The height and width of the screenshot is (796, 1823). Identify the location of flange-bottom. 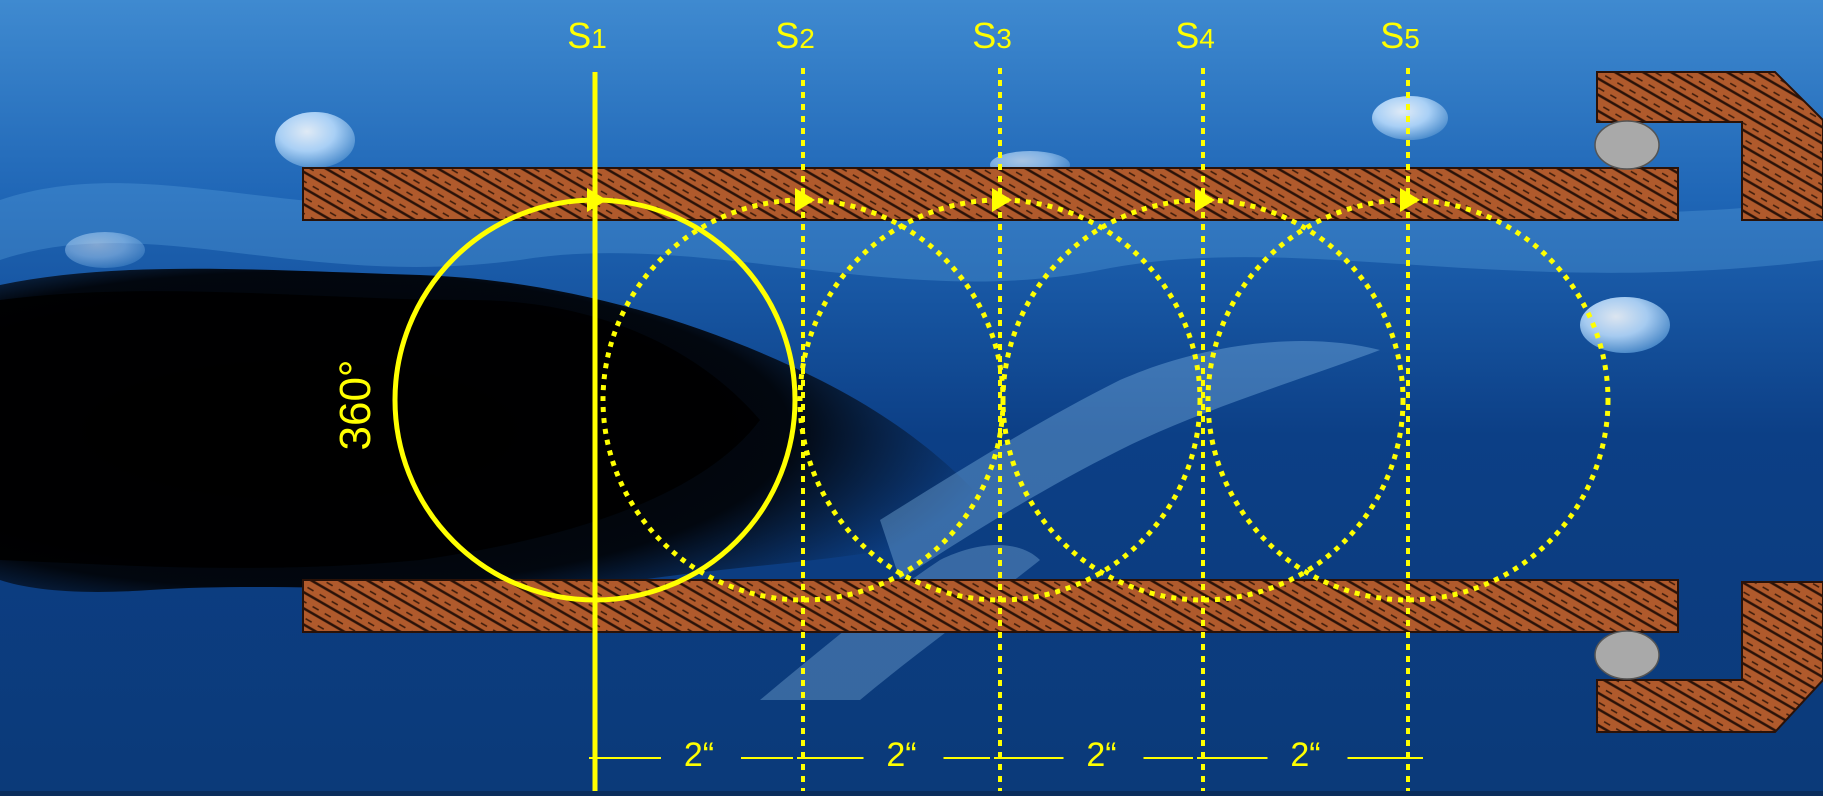
(1709, 657).